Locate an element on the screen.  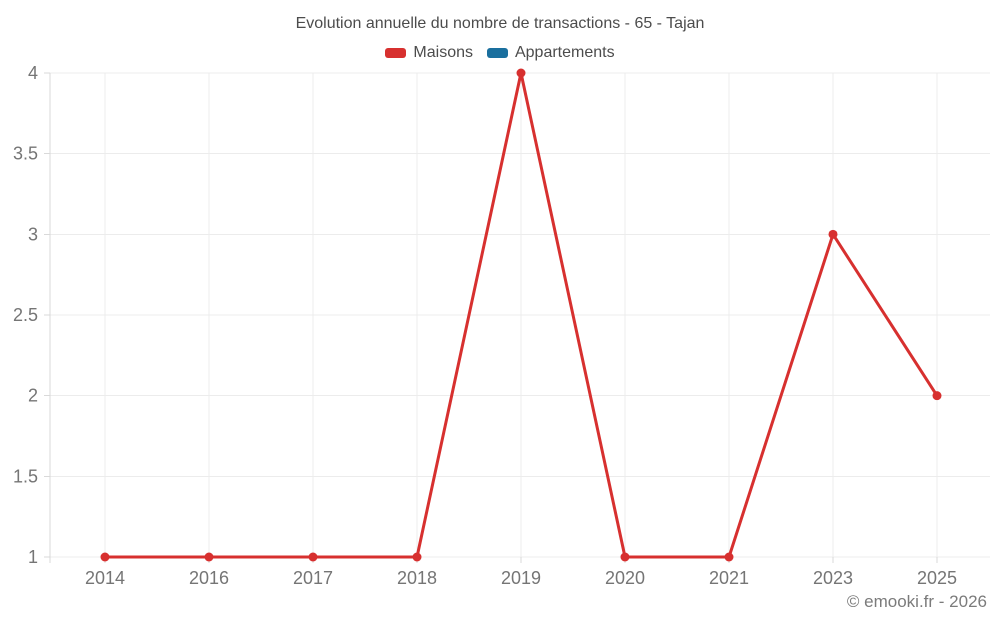
y-axis-label: 1 is located at coordinates (33, 557).